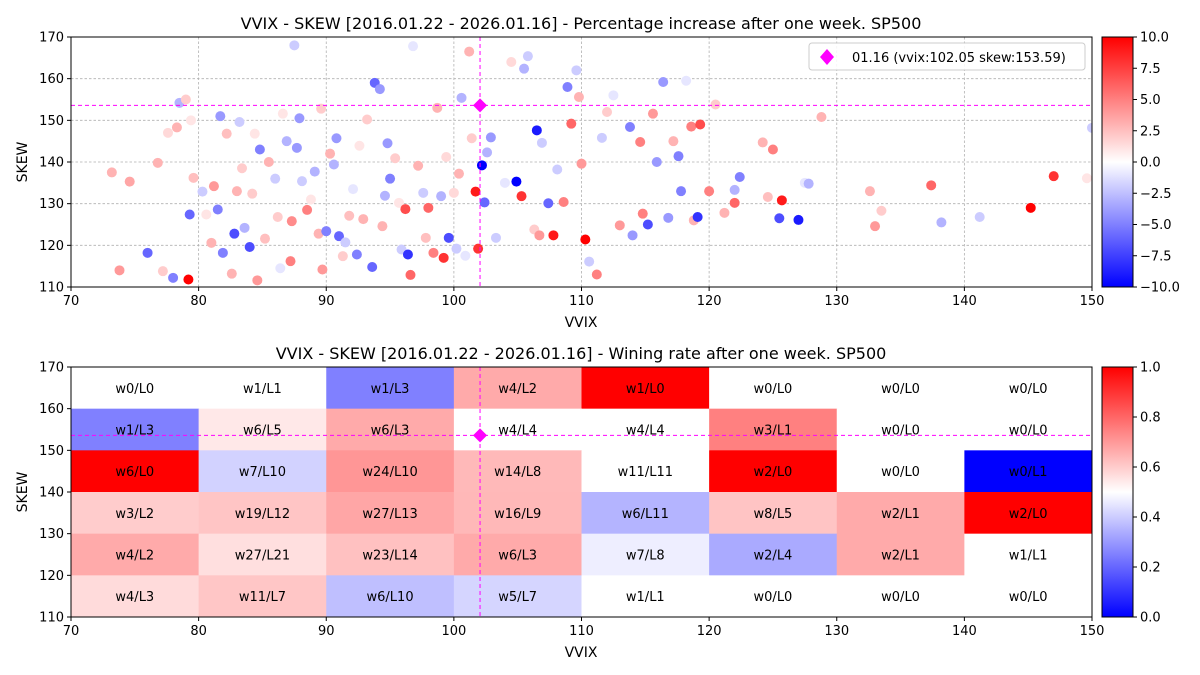  I want to click on heatmap-cell-label: w14/L8, so click(517, 472).